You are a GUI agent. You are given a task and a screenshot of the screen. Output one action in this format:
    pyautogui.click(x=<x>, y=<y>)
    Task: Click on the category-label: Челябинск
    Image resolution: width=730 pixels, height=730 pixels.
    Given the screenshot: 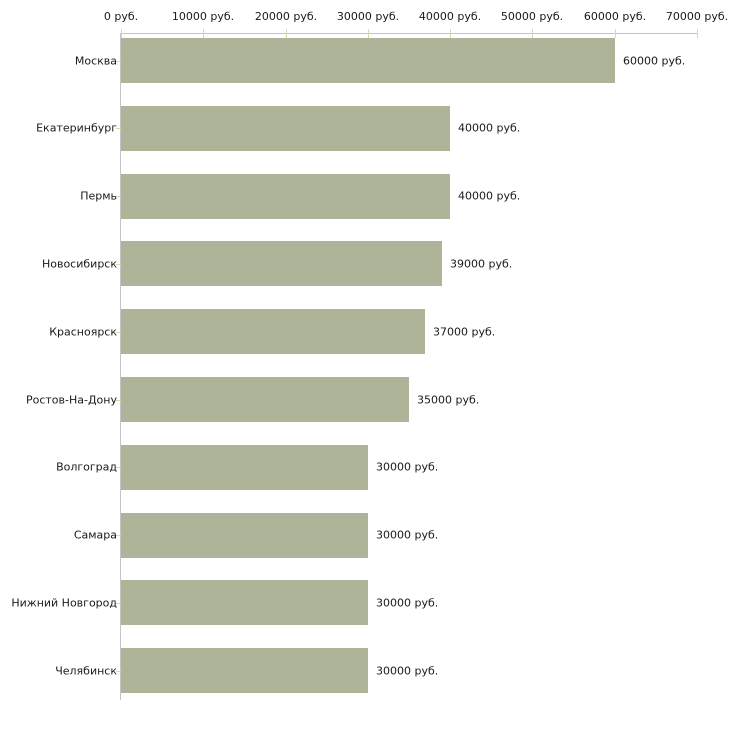 What is the action you would take?
    pyautogui.click(x=86, y=671)
    